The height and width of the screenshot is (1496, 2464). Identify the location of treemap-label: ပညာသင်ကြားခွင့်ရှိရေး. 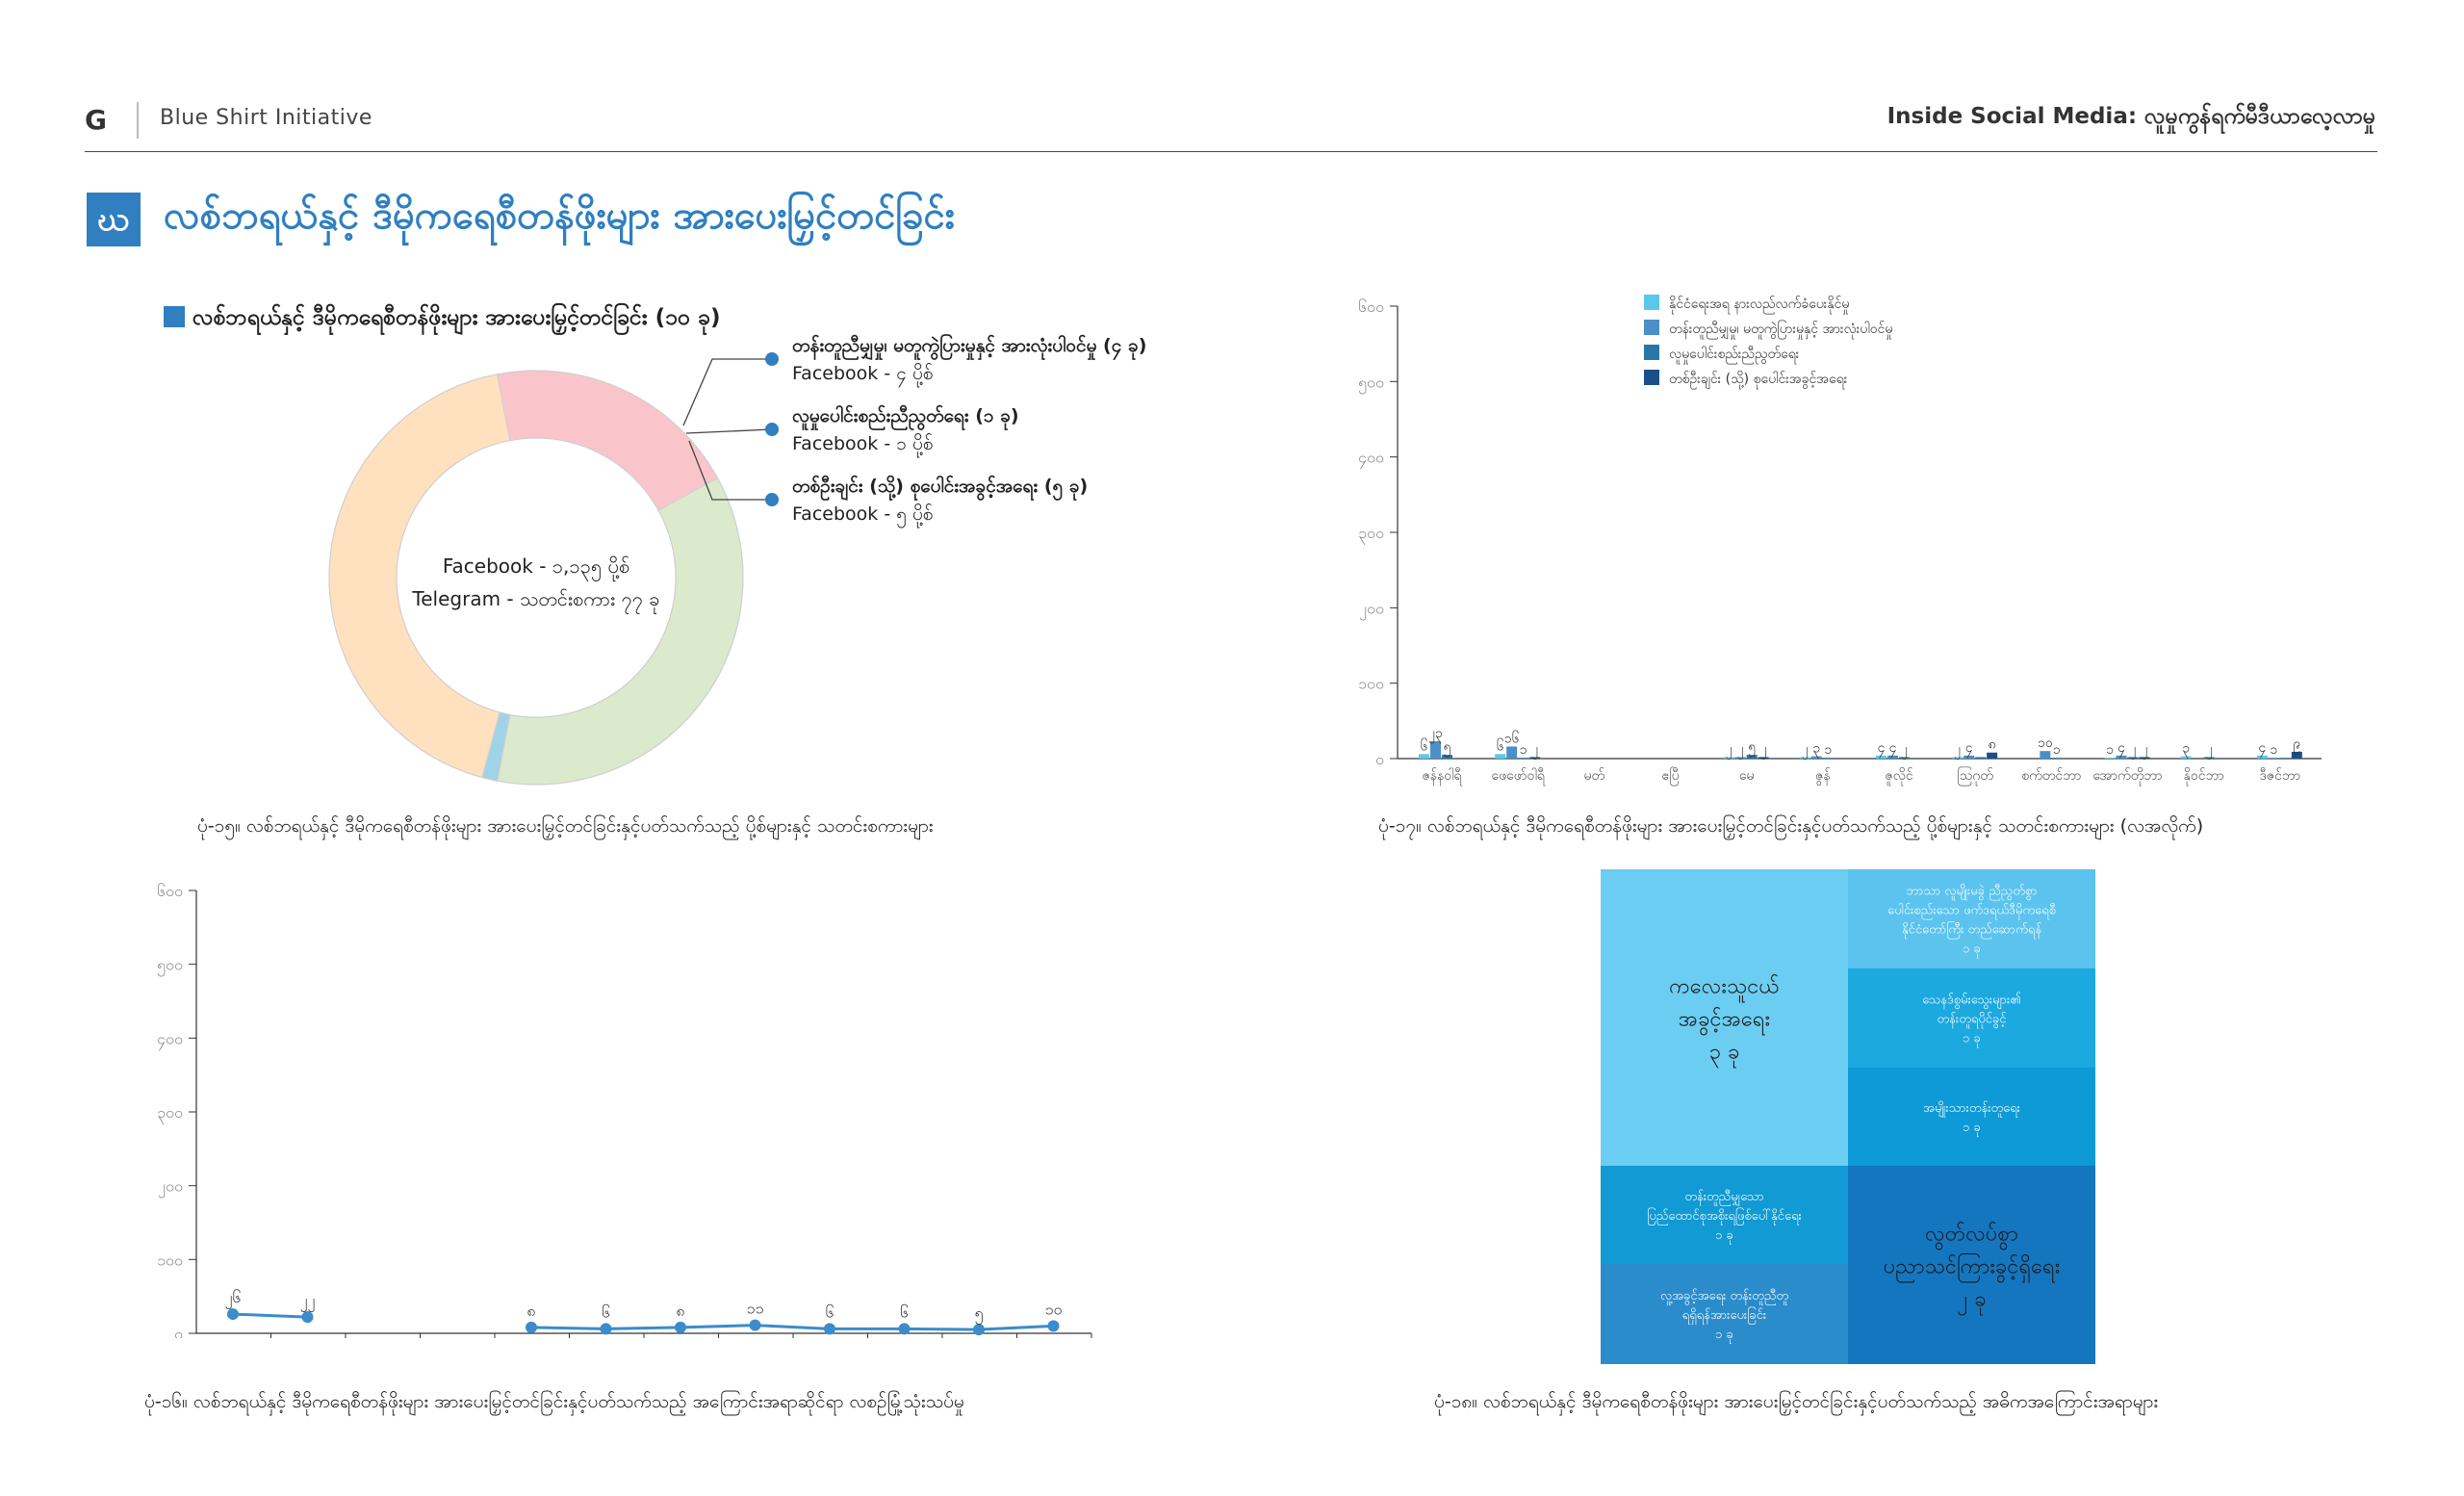
(1972, 1268).